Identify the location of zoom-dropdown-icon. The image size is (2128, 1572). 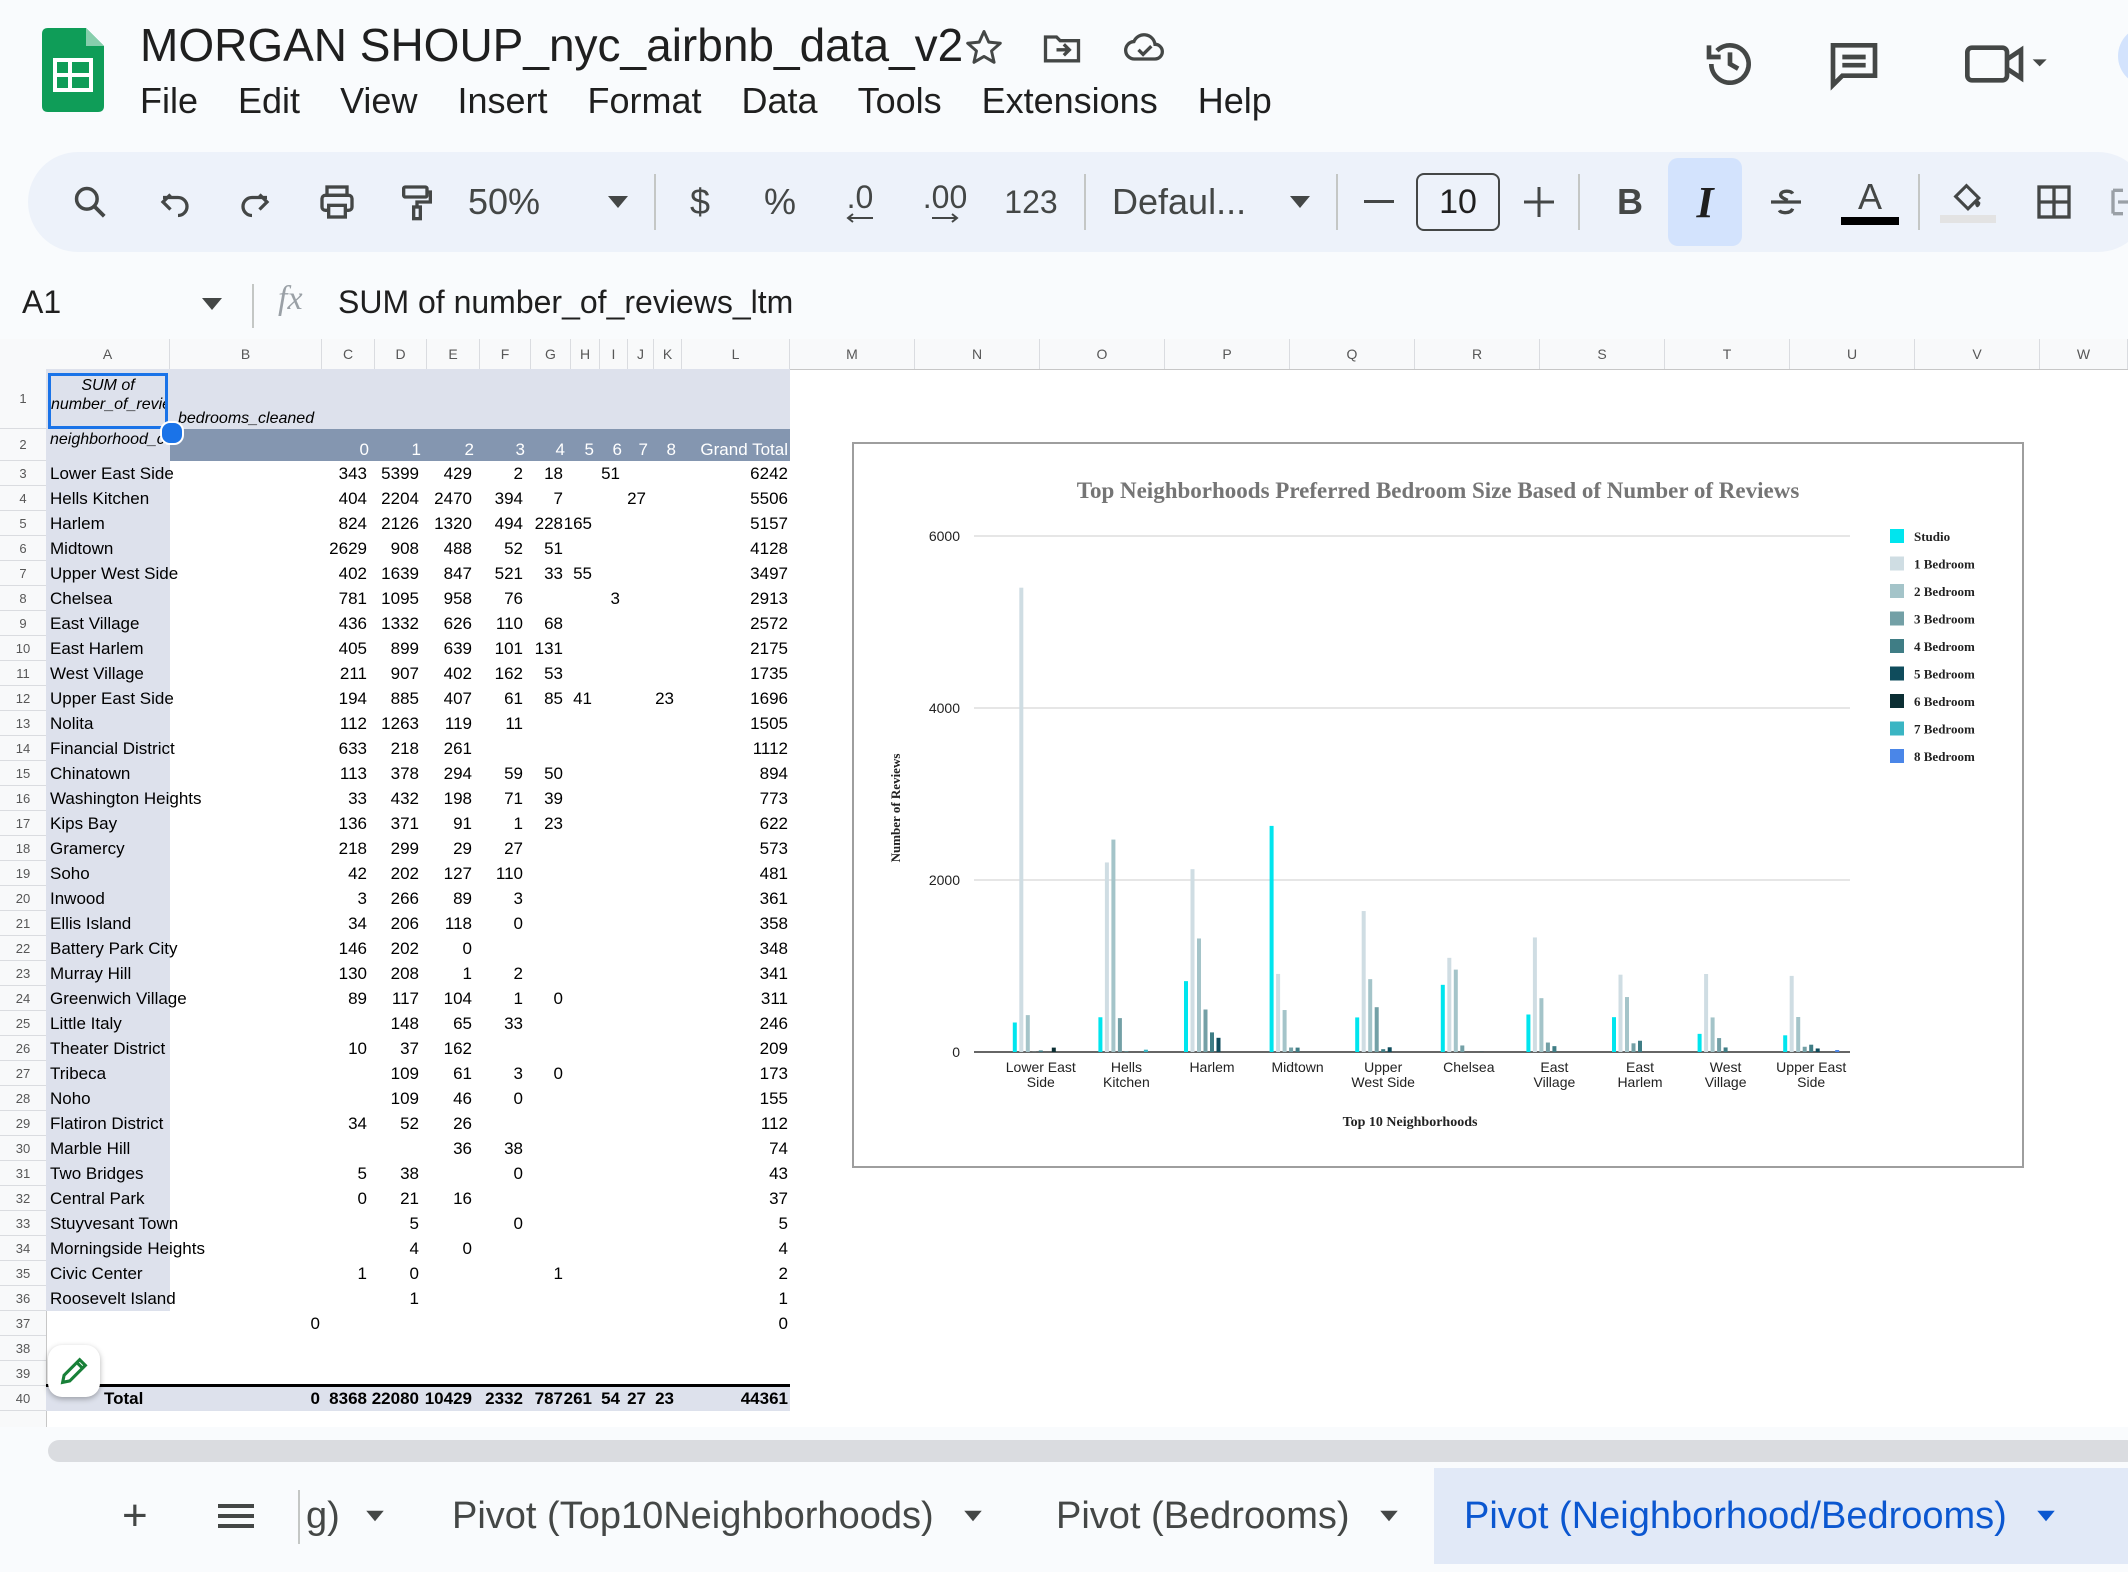
(618, 202).